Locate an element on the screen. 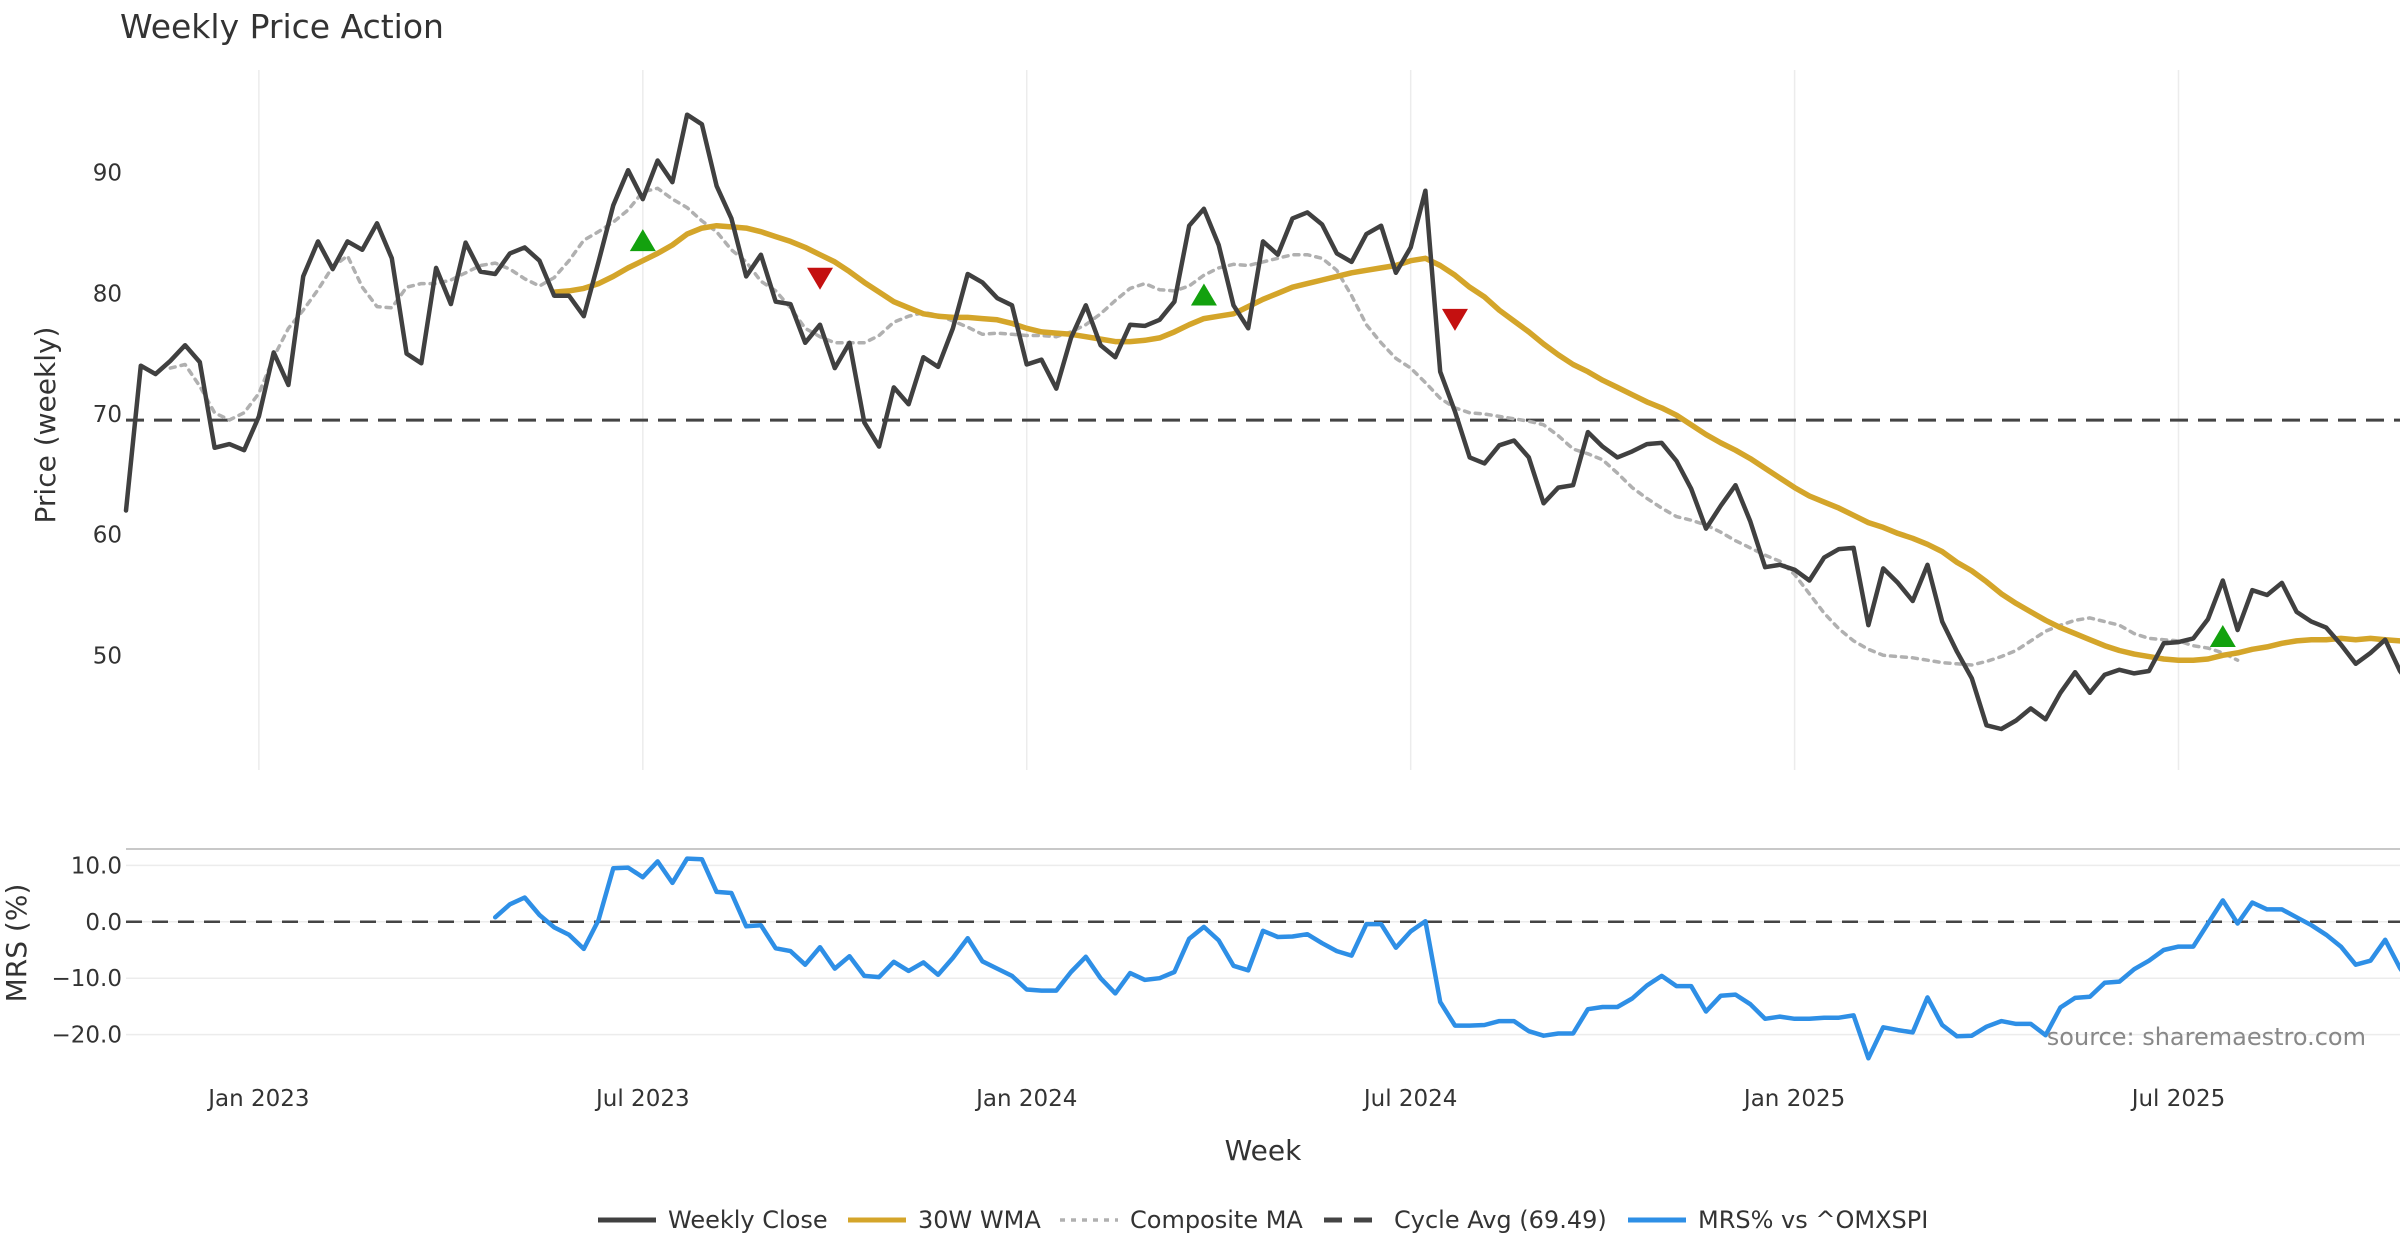  x-tick-label: Jul 2024 is located at coordinates (1410, 1099).